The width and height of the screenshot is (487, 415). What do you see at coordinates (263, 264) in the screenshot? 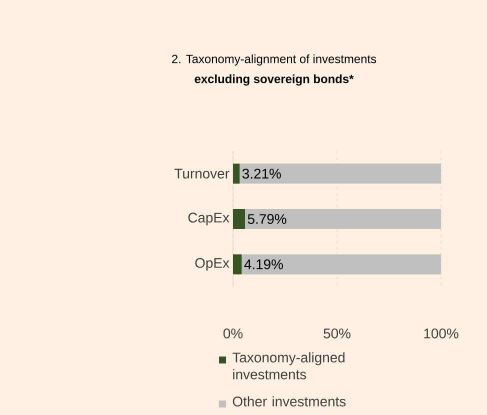
I see `data-label: 4.19%` at bounding box center [263, 264].